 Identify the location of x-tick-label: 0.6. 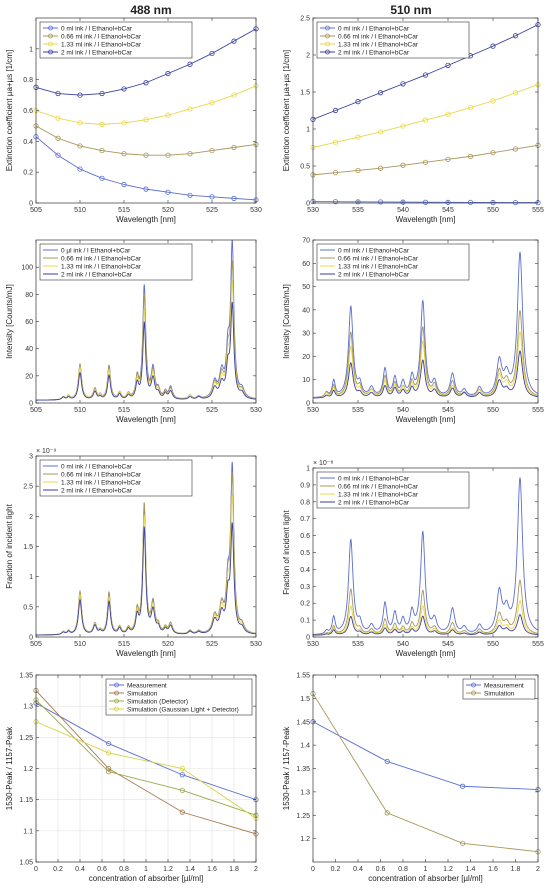
(381, 869).